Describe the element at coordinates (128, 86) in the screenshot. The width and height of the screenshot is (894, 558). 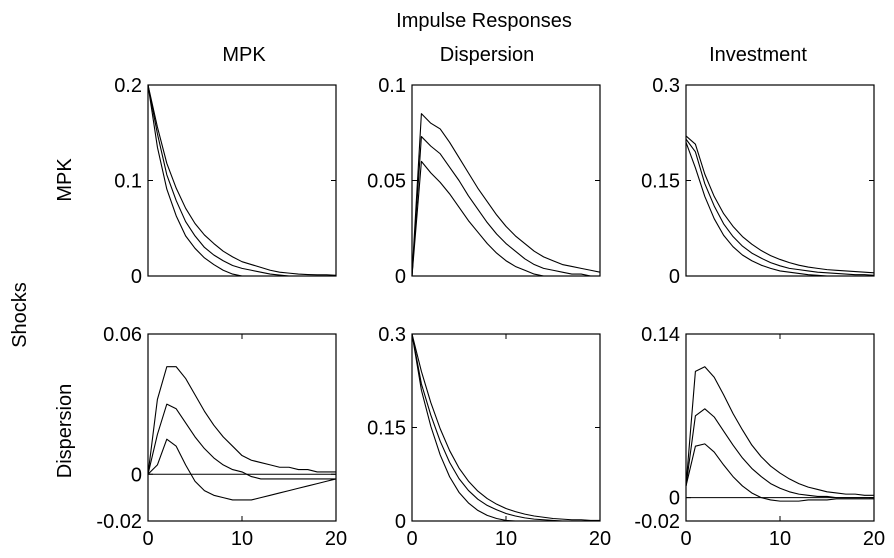
I see `ytick-label: 0.2` at that location.